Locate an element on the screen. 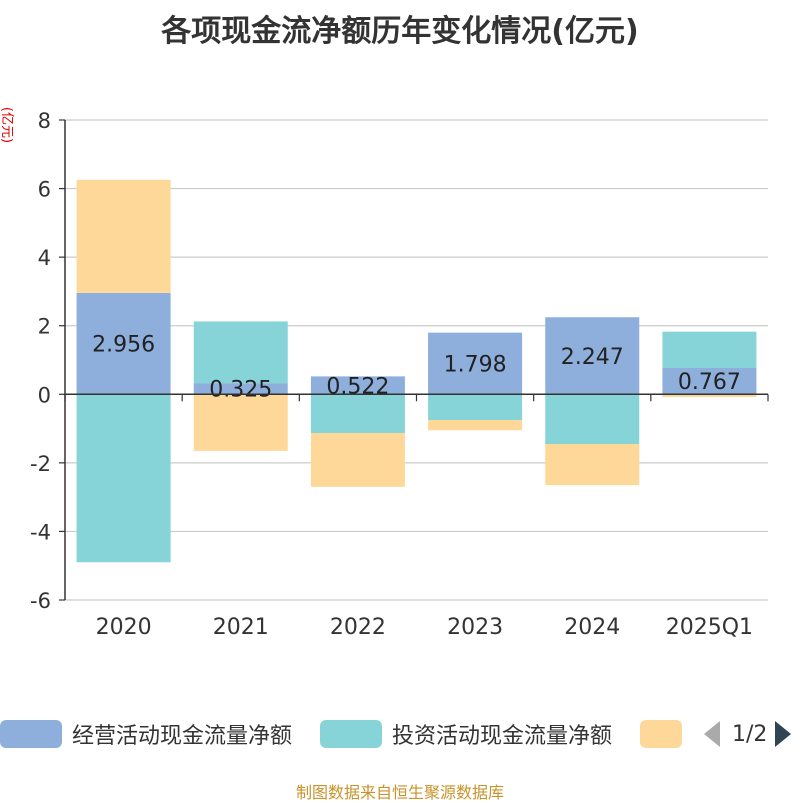 The height and width of the screenshot is (803, 800). bar-data-label: 0.522 is located at coordinates (357, 386).